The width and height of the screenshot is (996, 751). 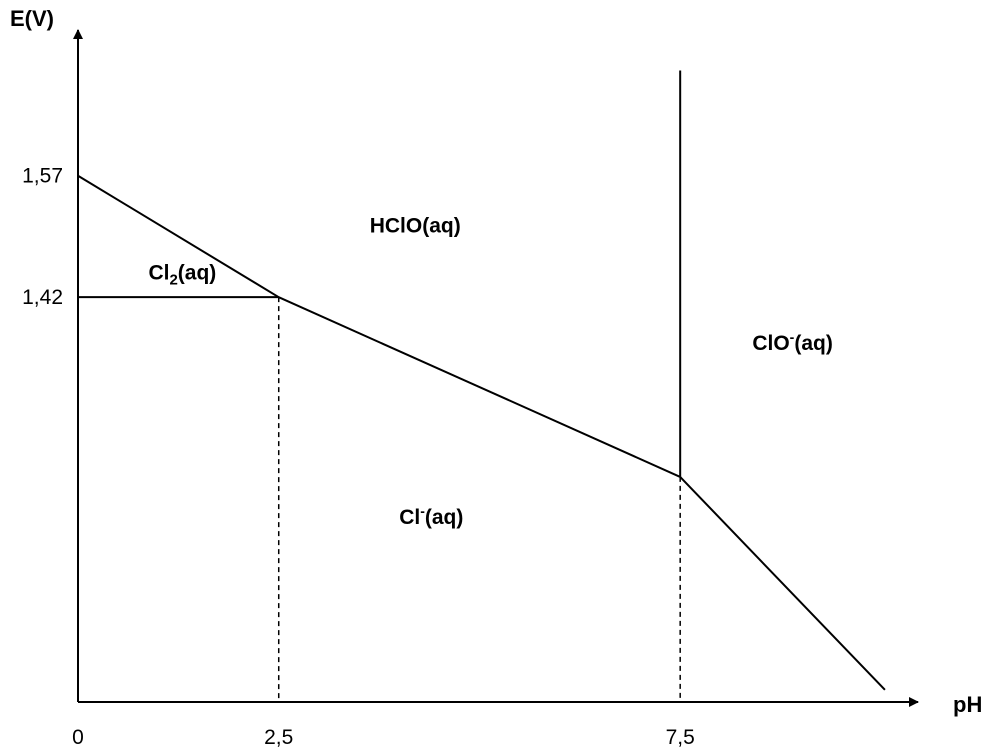 I want to click on cl-formula-superscript: -, so click(x=422, y=511).